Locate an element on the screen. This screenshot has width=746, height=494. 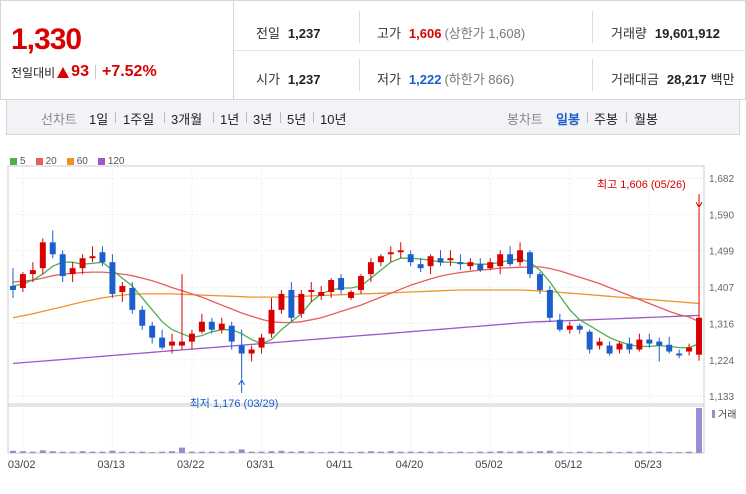
period-3m-button: 3개월 is located at coordinates (187, 119).